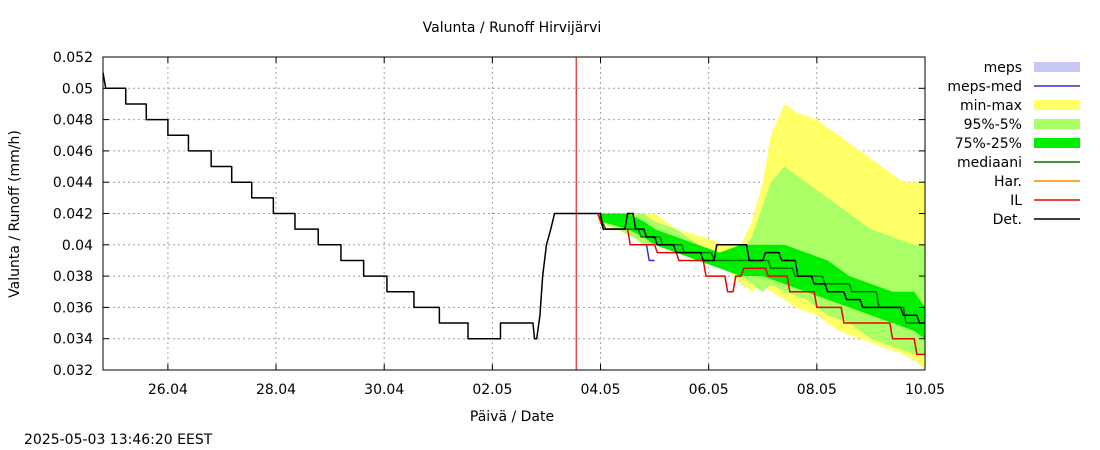  I want to click on x-axis-label: Päivä / Date, so click(512, 417).